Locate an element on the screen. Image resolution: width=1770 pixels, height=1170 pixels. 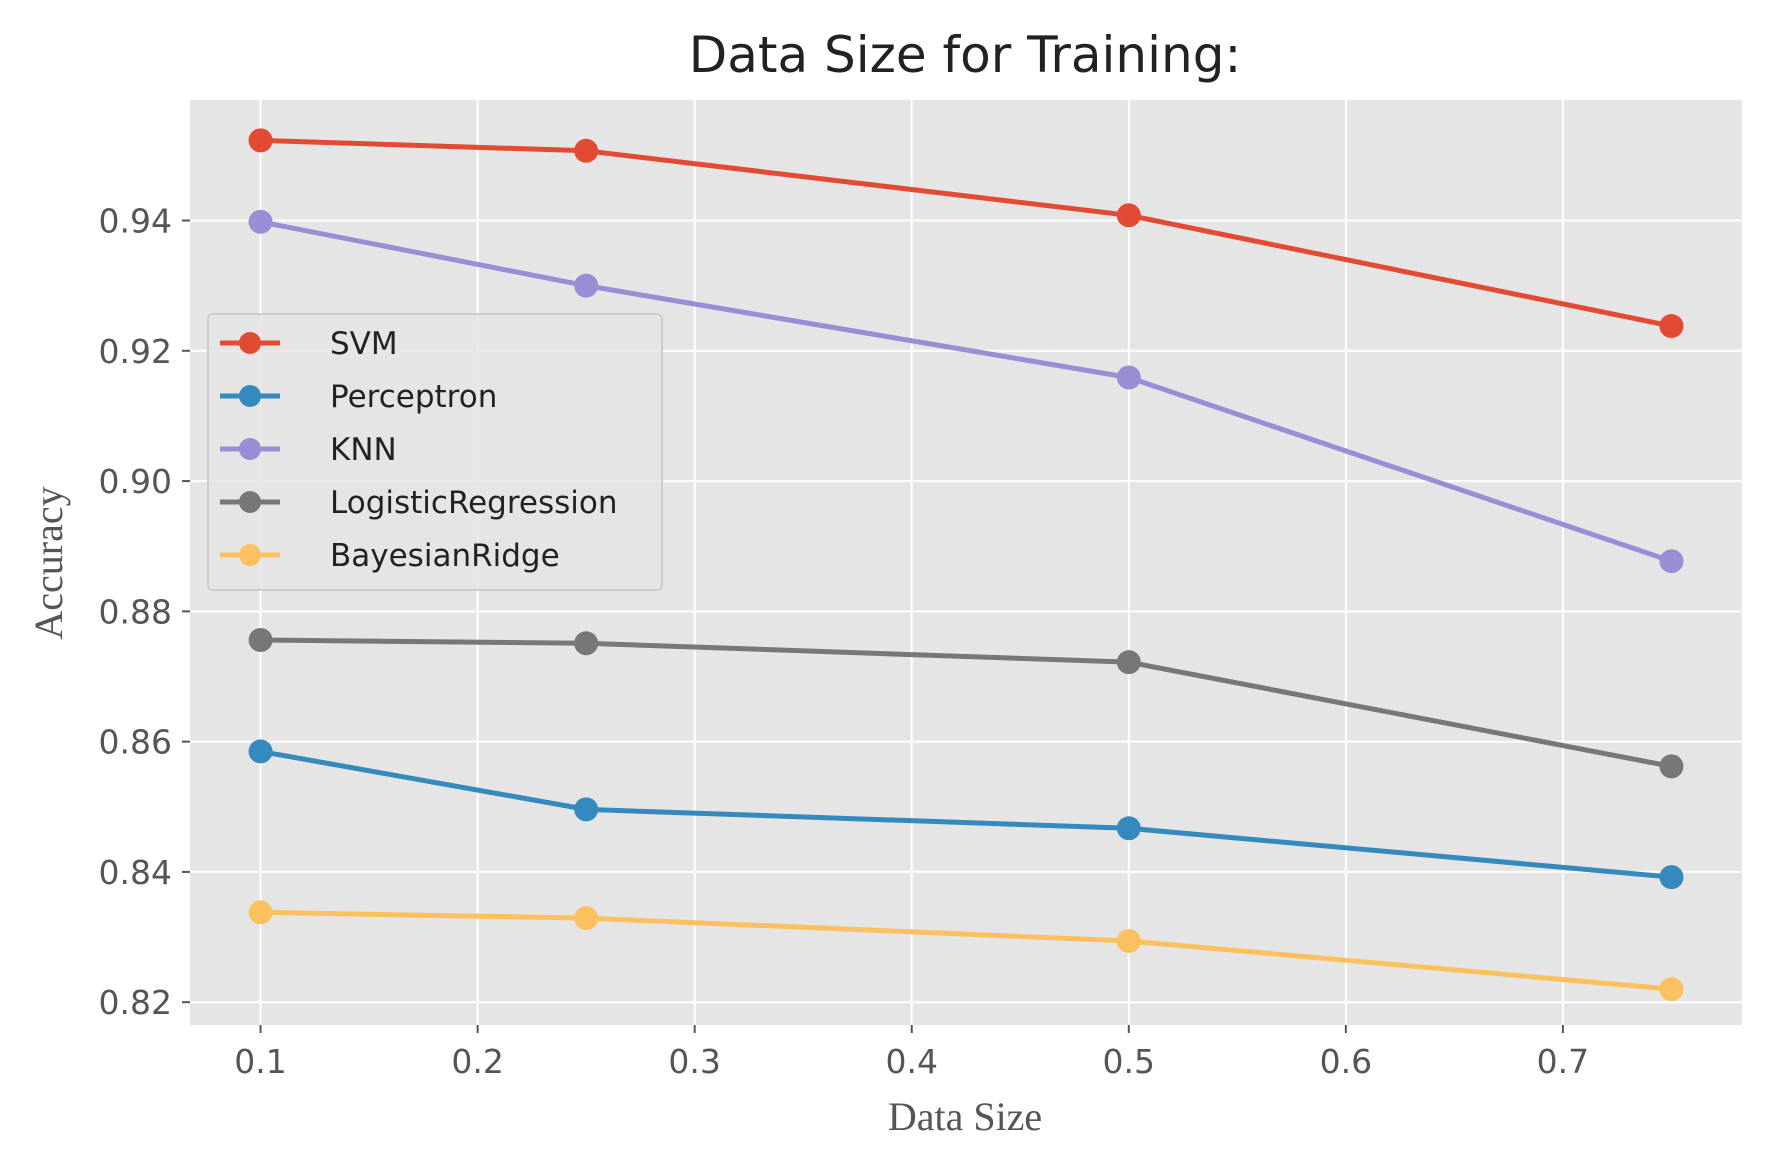
x-tick-label: 0.4 is located at coordinates (911, 1061).